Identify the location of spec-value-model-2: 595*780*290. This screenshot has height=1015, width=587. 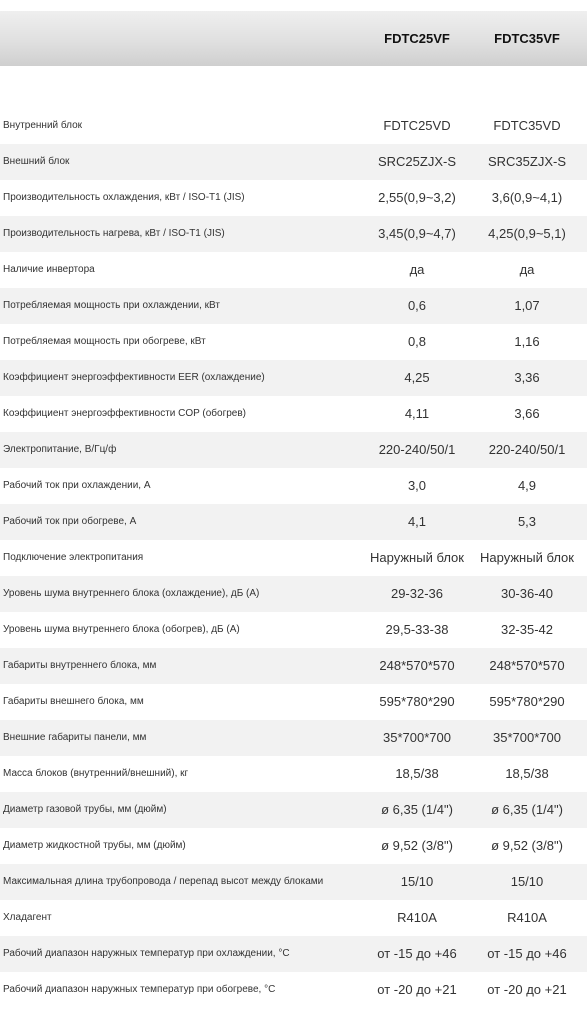
(527, 701).